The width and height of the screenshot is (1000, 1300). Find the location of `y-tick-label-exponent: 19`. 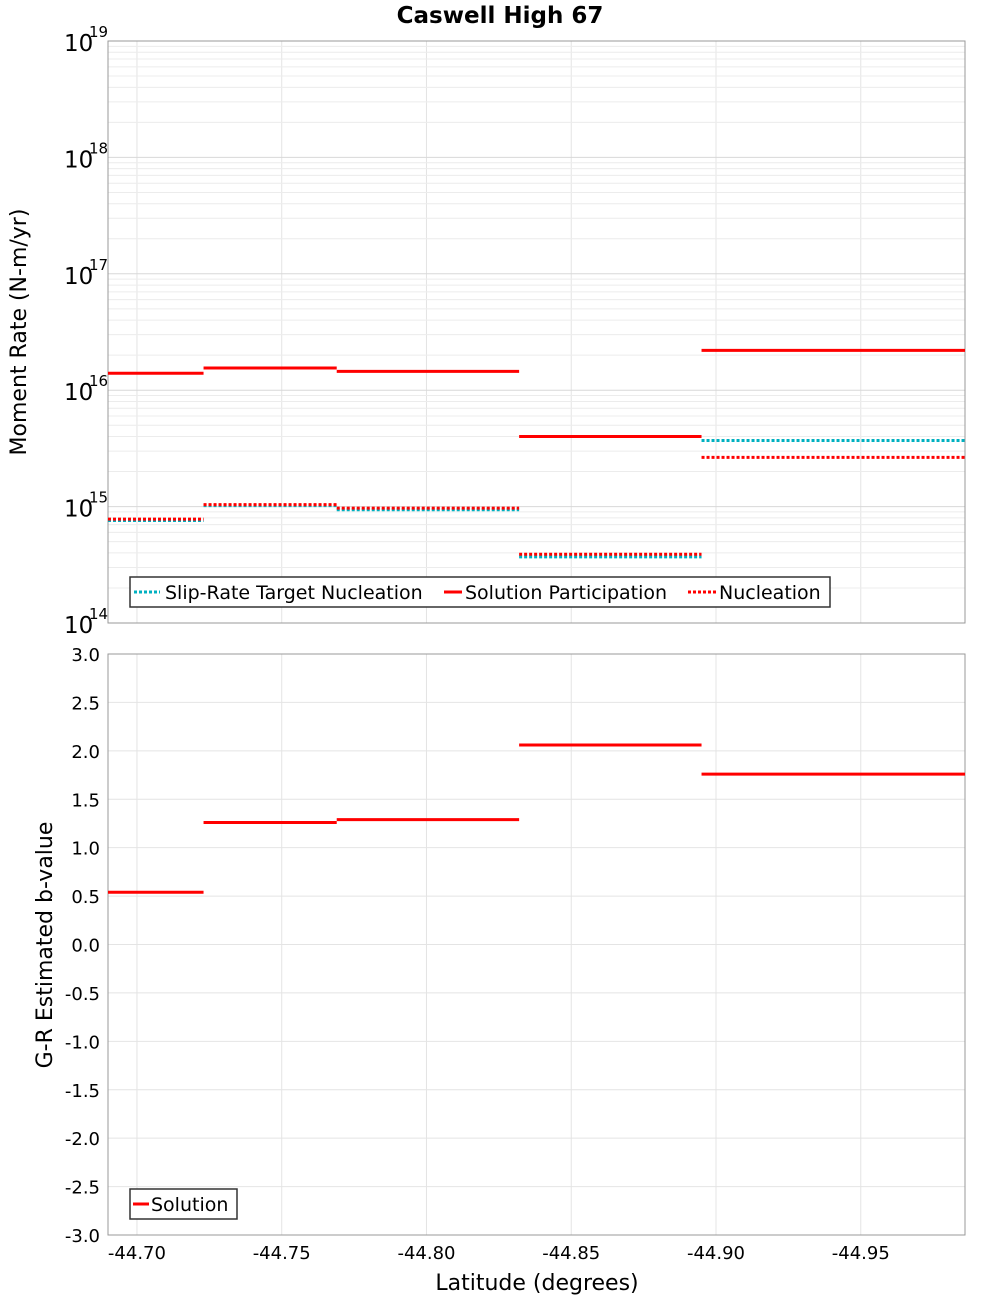

y-tick-label-exponent: 19 is located at coordinates (98, 32).